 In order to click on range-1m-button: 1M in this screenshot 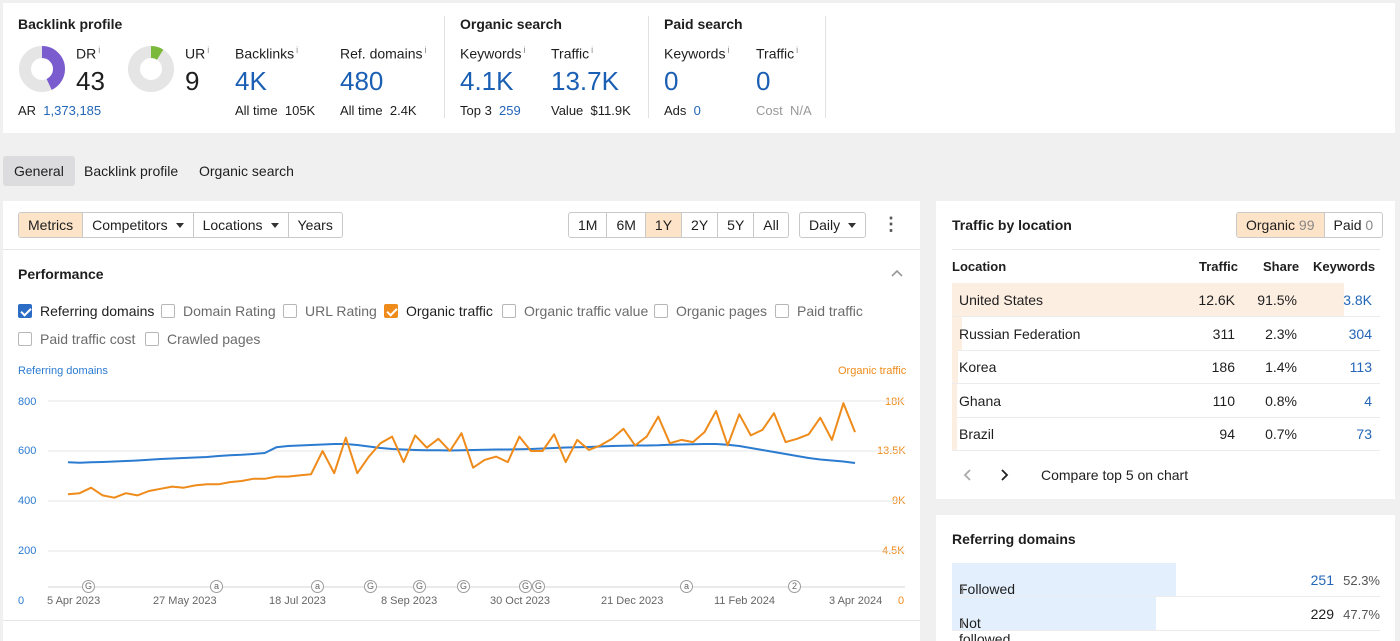, I will do `click(588, 225)`.